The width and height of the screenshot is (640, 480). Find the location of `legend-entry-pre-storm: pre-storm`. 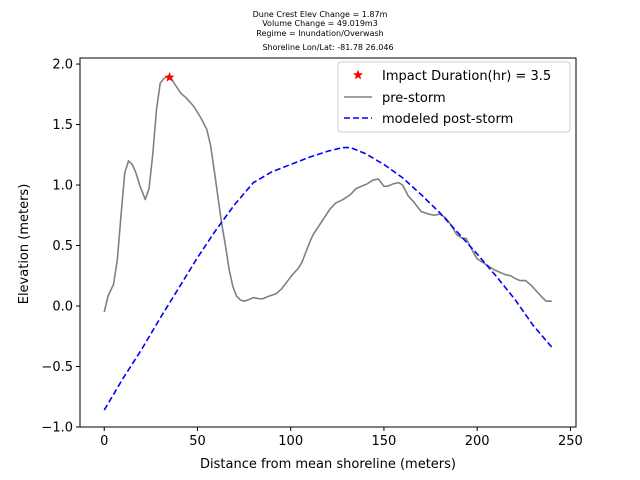

legend-entry-pre-storm: pre-storm is located at coordinates (395, 98).